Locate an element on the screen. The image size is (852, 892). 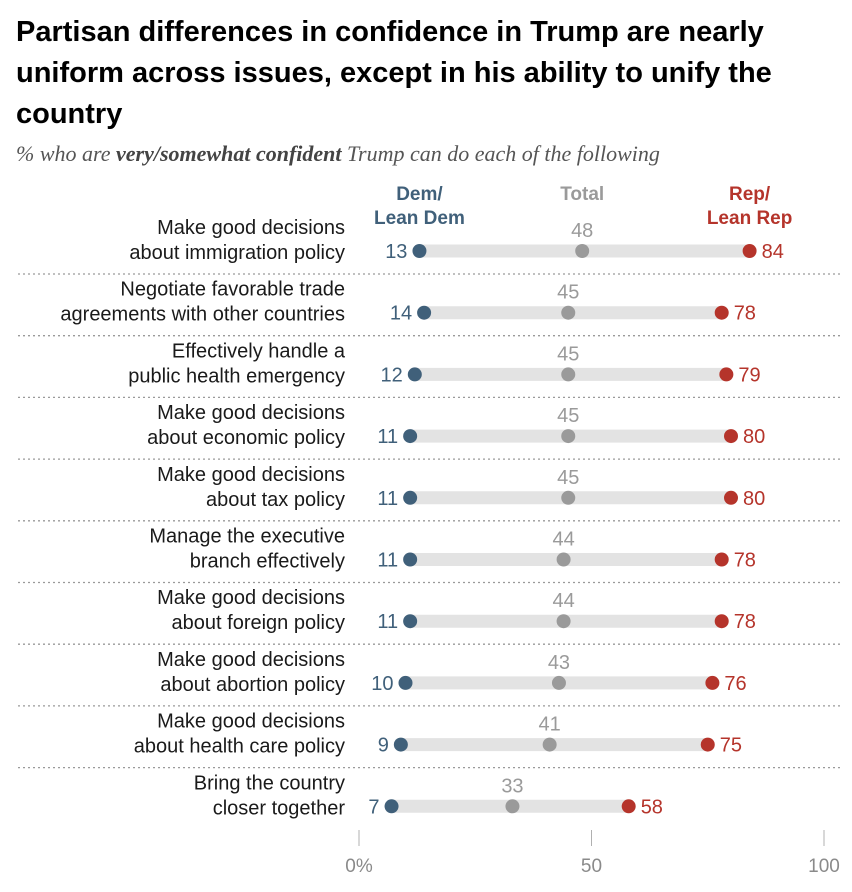
row-label: about abortion policy is located at coordinates (252, 685).